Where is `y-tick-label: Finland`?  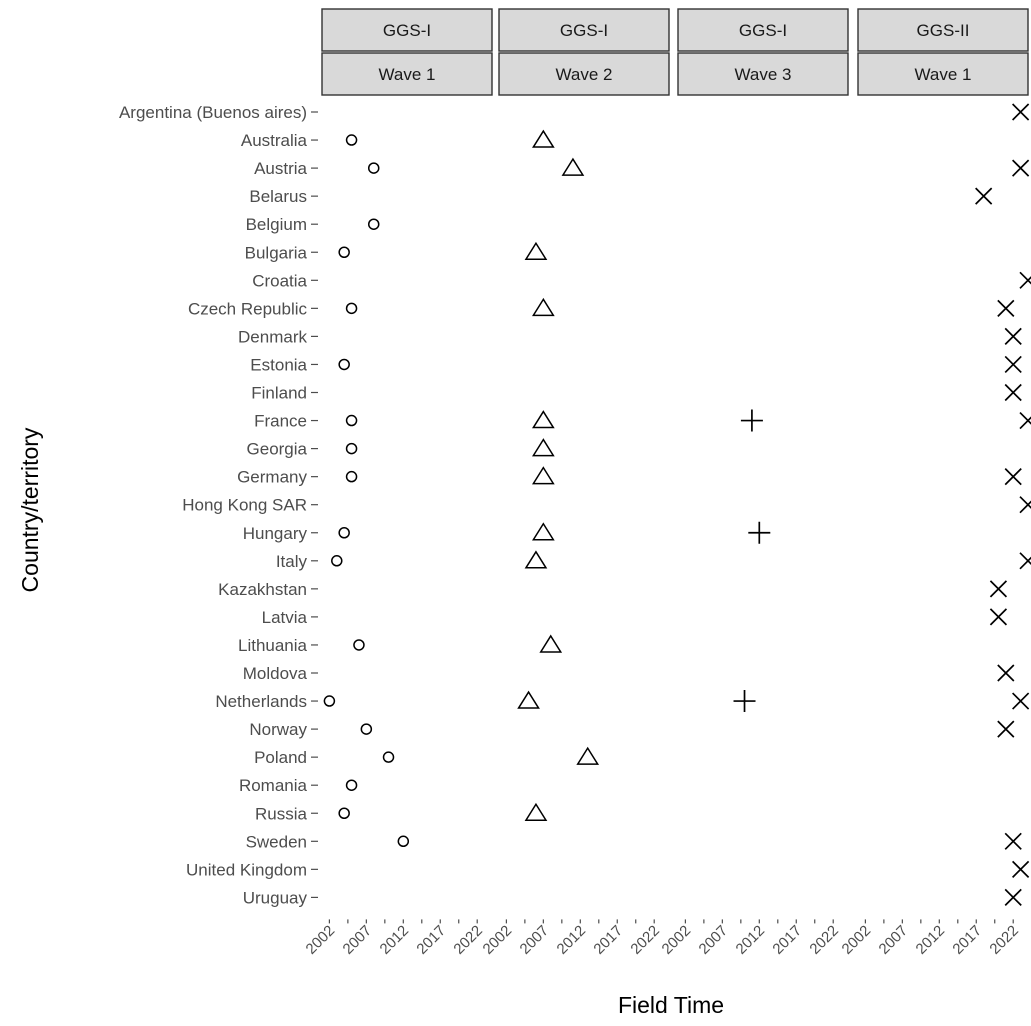 y-tick-label: Finland is located at coordinates (279, 393).